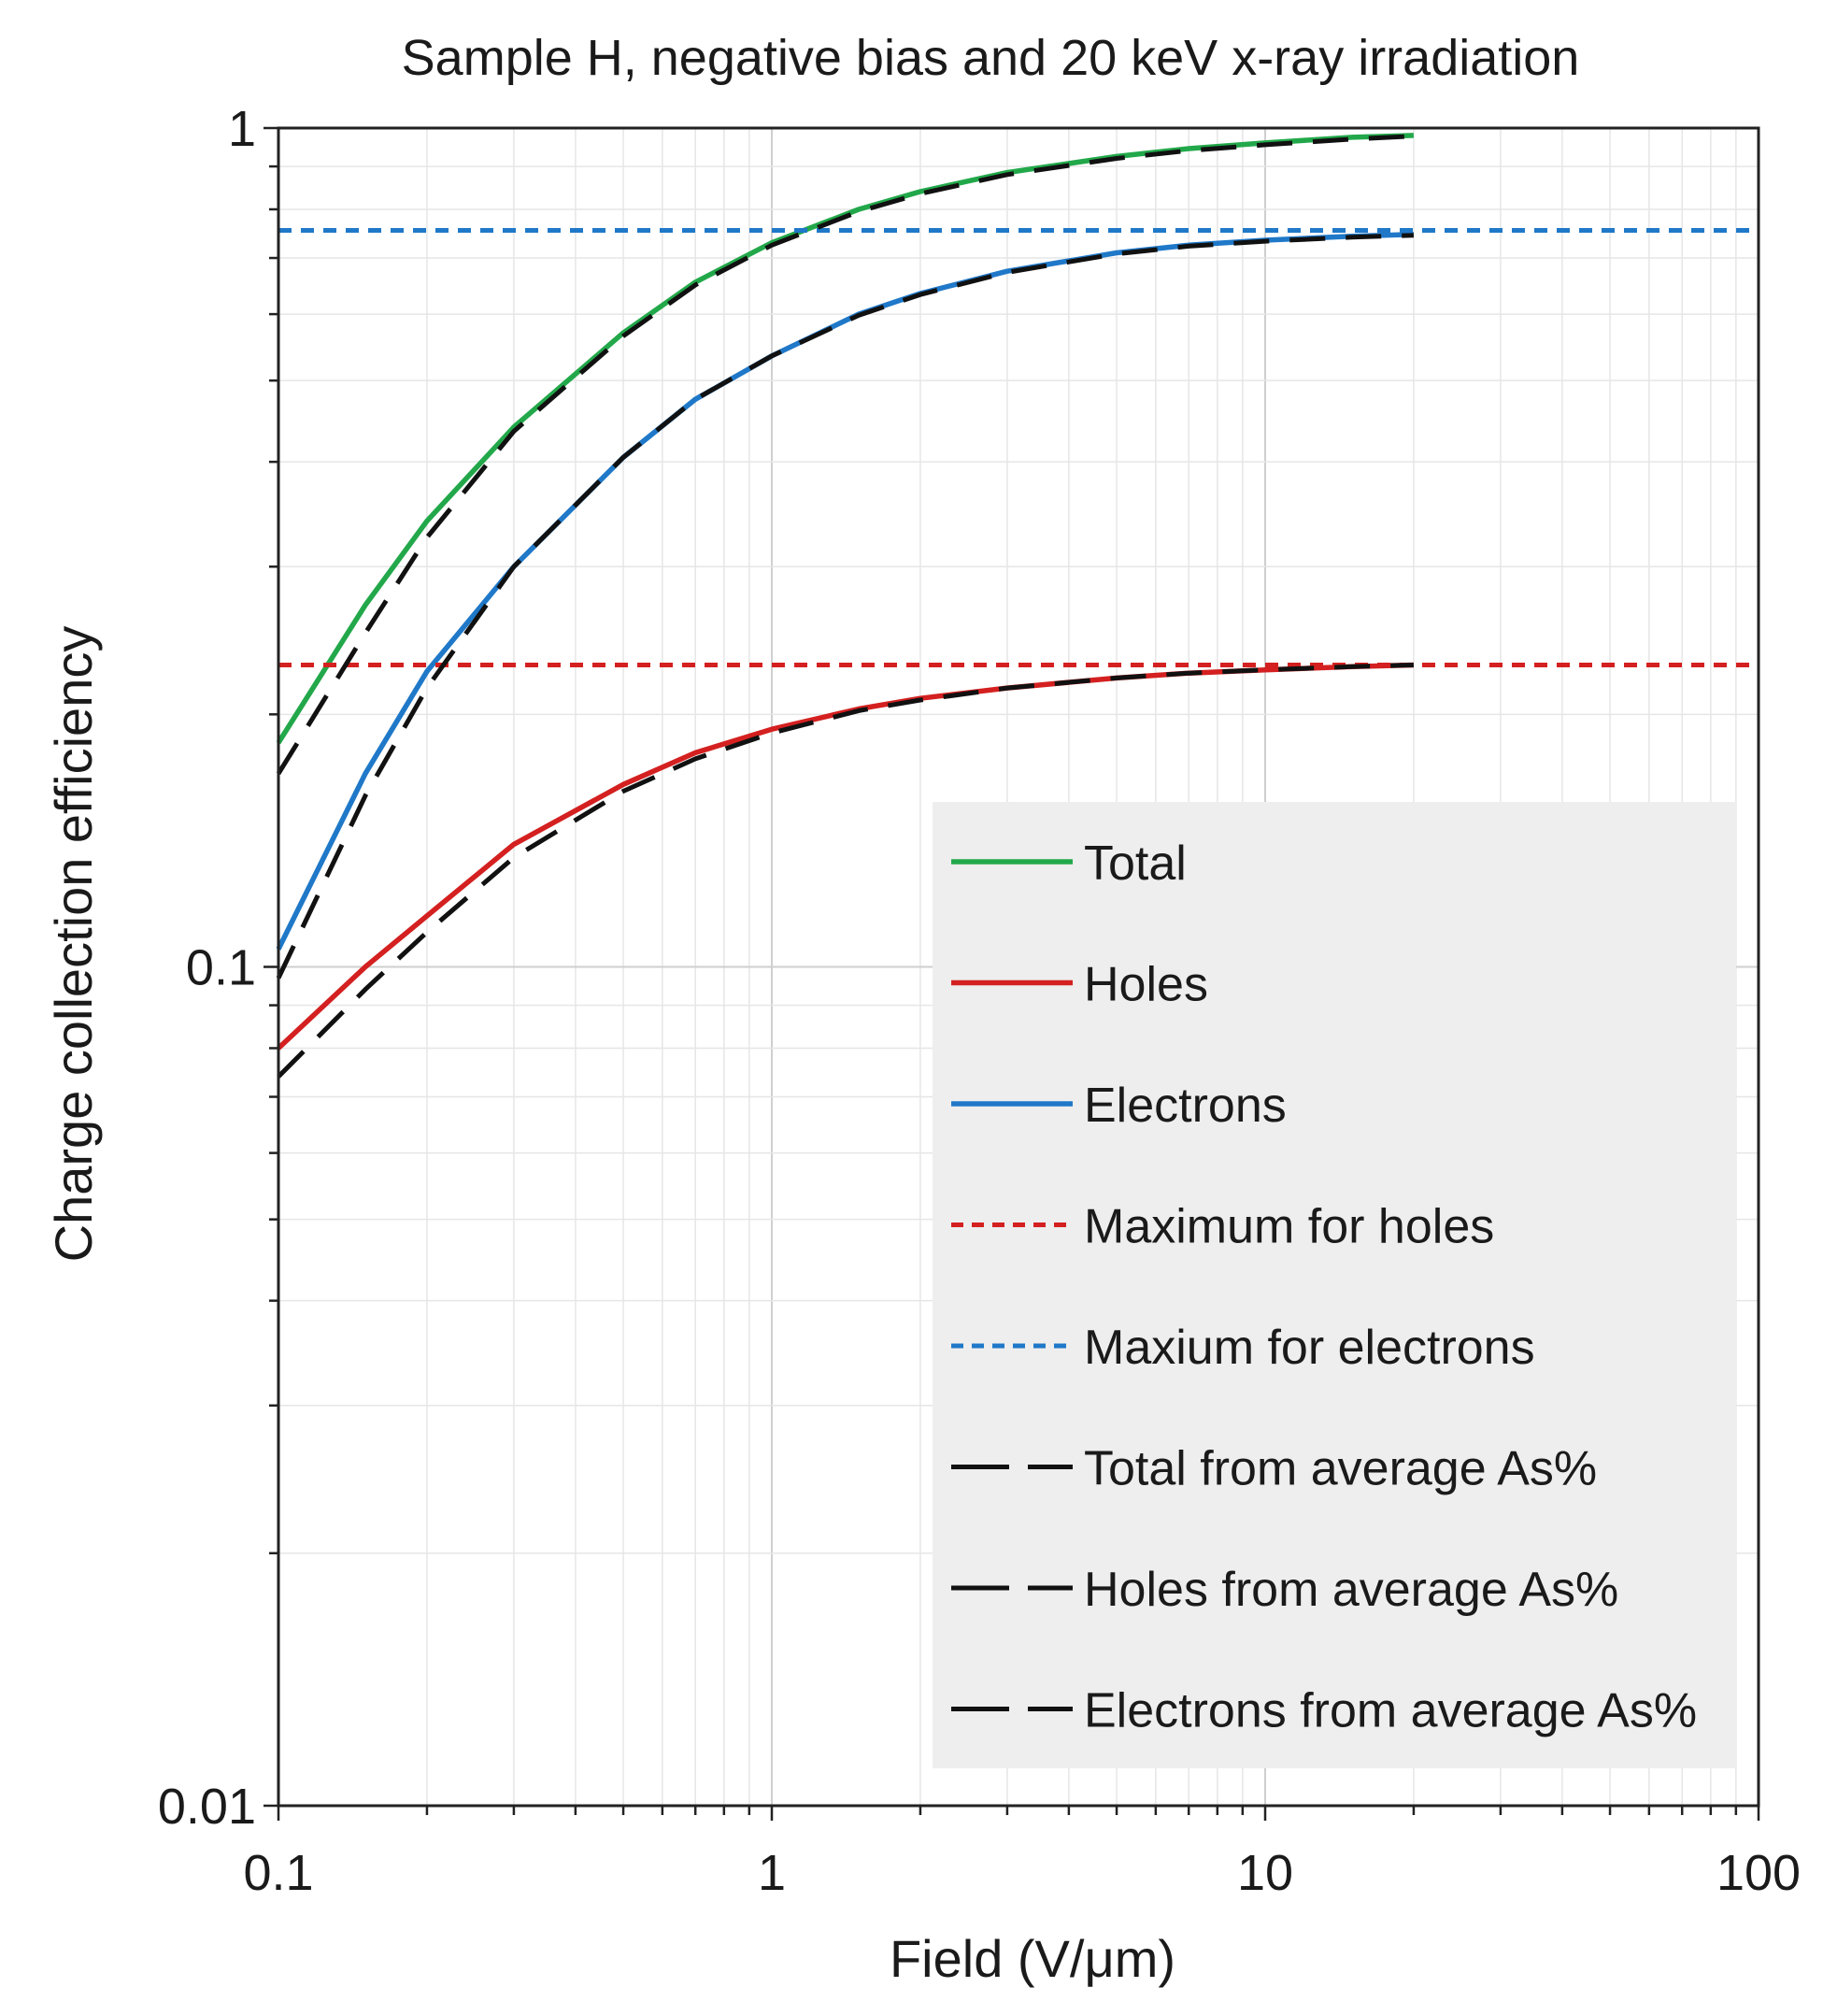  Describe the element at coordinates (221, 968) in the screenshot. I see `y-tick-label: 0.1` at that location.